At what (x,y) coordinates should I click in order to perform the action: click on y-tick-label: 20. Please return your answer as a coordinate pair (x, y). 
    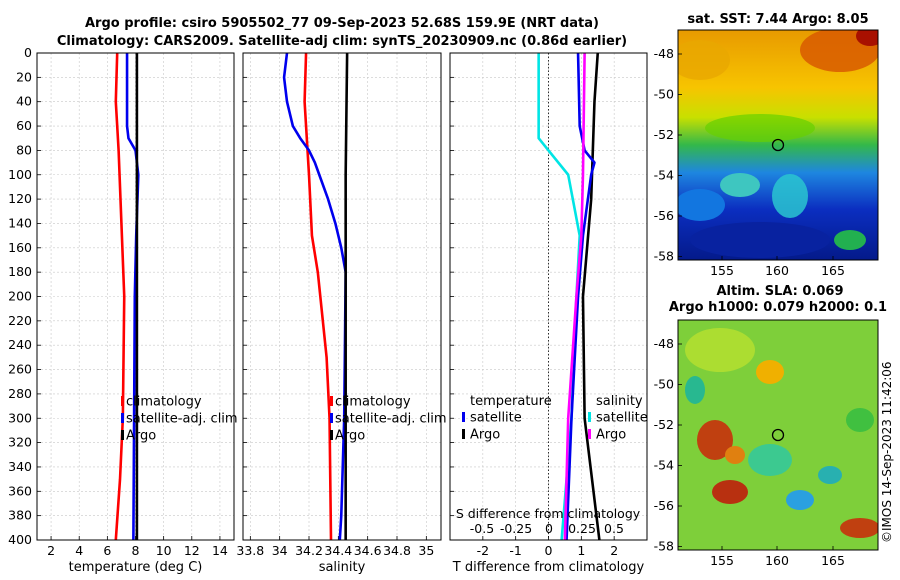
    Looking at the image, I should click on (24, 76).